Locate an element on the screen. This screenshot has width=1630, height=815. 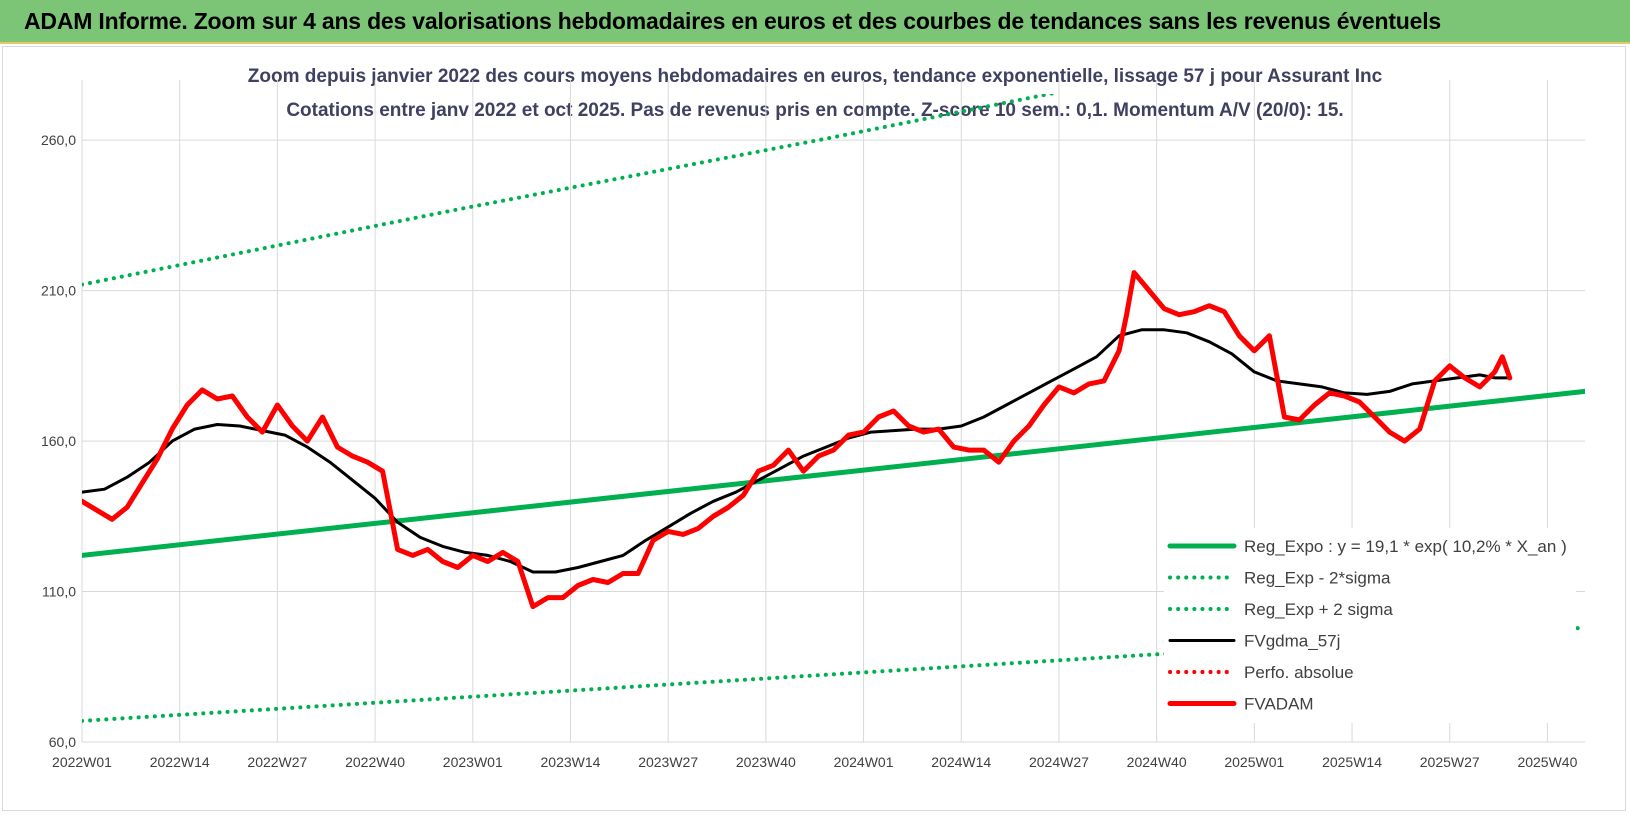
x-tick-label: 2023W14 is located at coordinates (571, 762).